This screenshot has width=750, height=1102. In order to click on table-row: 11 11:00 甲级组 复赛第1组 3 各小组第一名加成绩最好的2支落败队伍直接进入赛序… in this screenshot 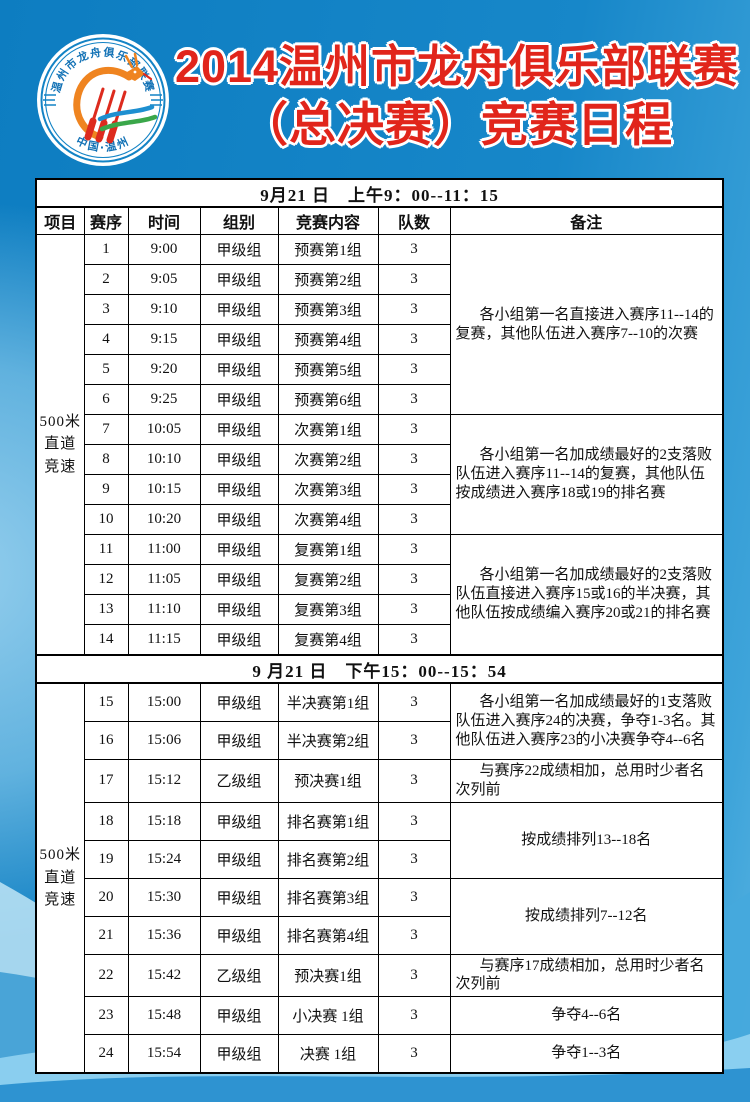, I will do `click(380, 595)`.